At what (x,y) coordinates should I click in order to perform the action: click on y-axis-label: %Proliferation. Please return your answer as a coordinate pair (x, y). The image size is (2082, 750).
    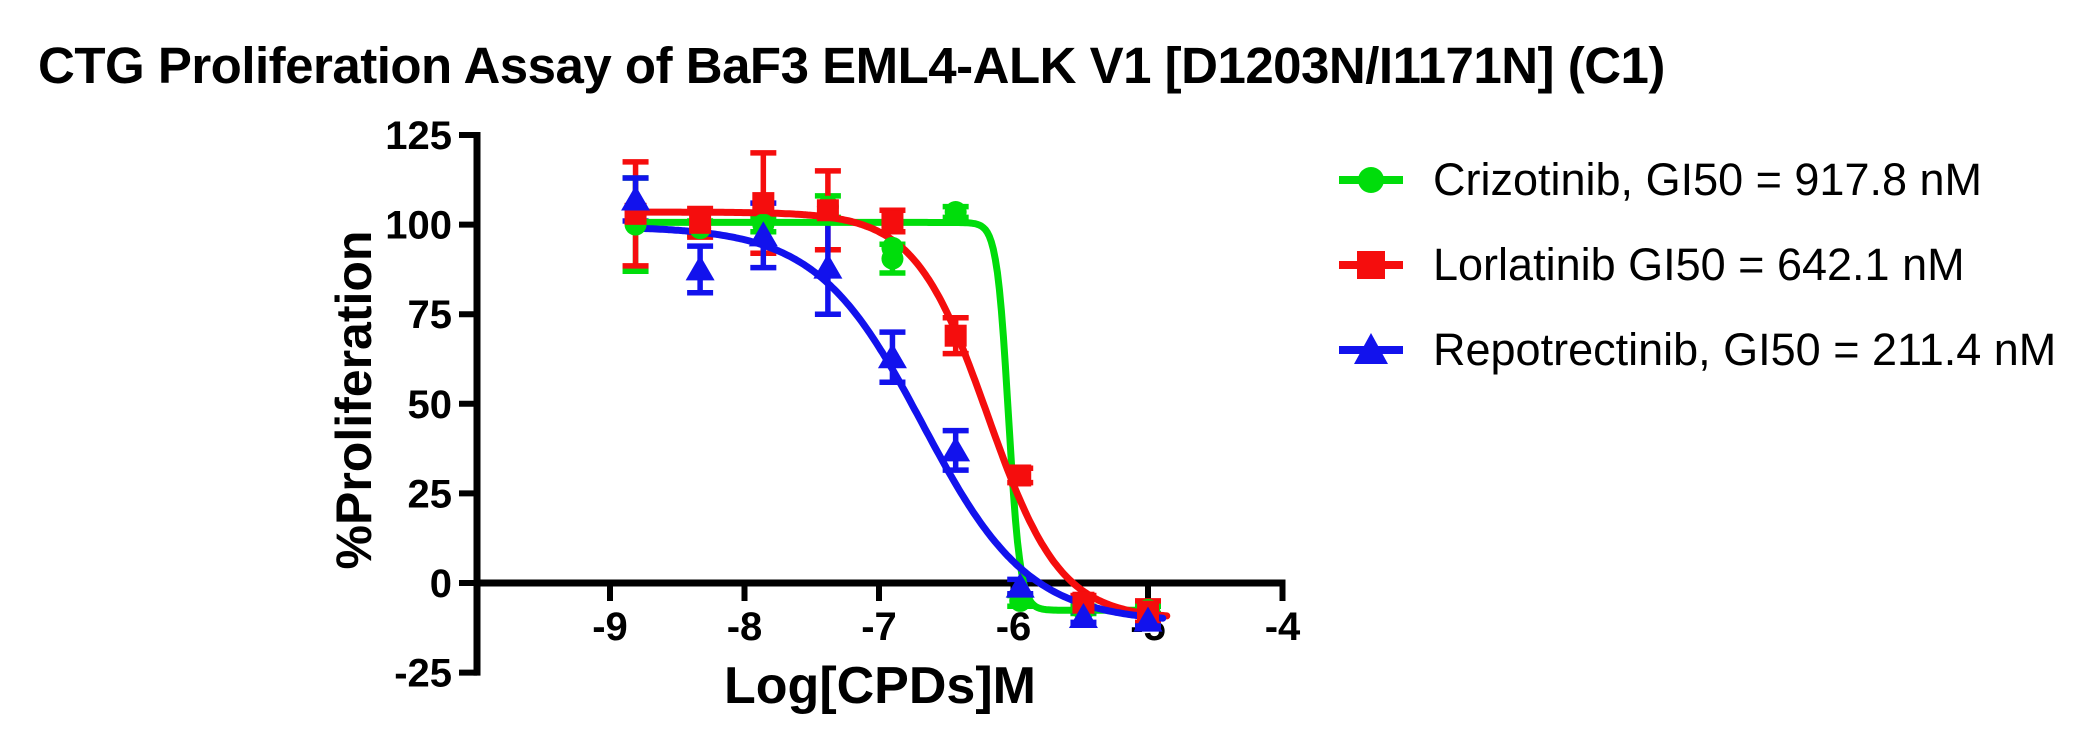
    Looking at the image, I should click on (354, 400).